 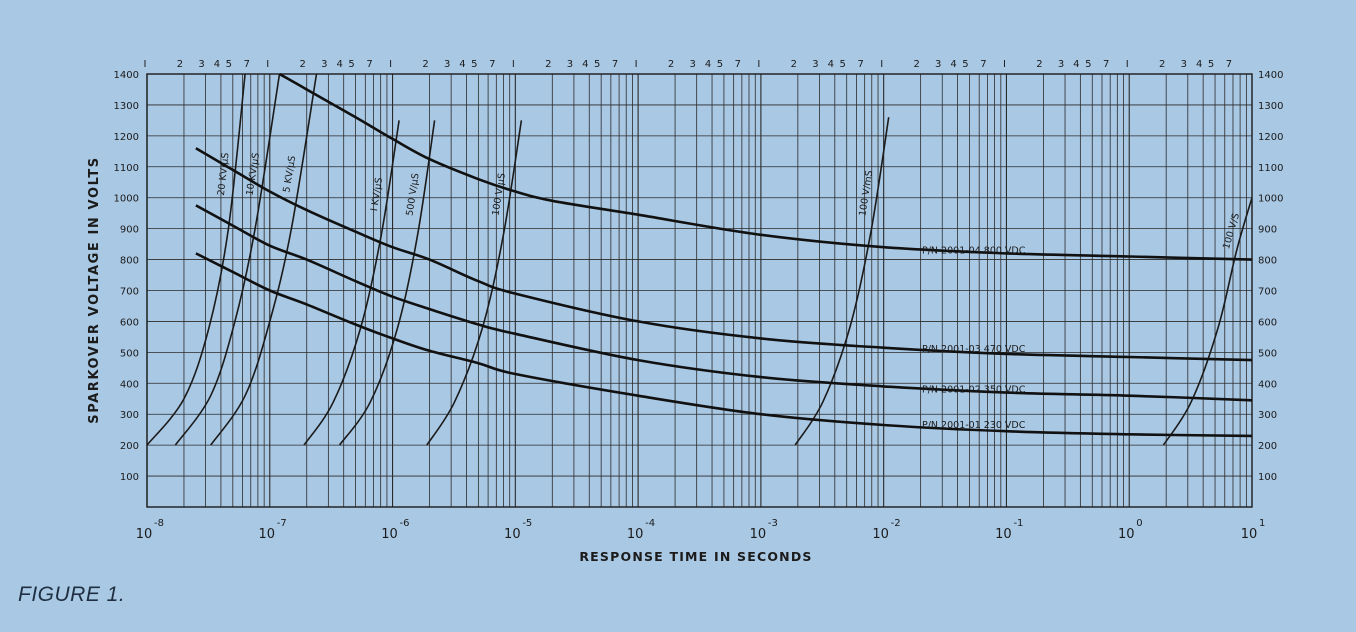 What do you see at coordinates (1267, 477) in the screenshot?
I see `y-tick-label-right: 100` at bounding box center [1267, 477].